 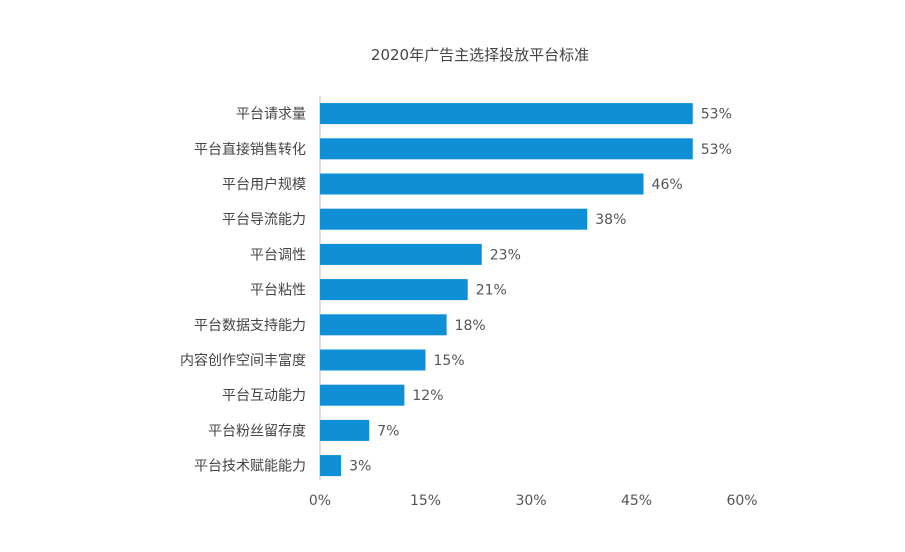 What do you see at coordinates (250, 149) in the screenshot?
I see `category-label-1: 平台直接销售转化` at bounding box center [250, 149].